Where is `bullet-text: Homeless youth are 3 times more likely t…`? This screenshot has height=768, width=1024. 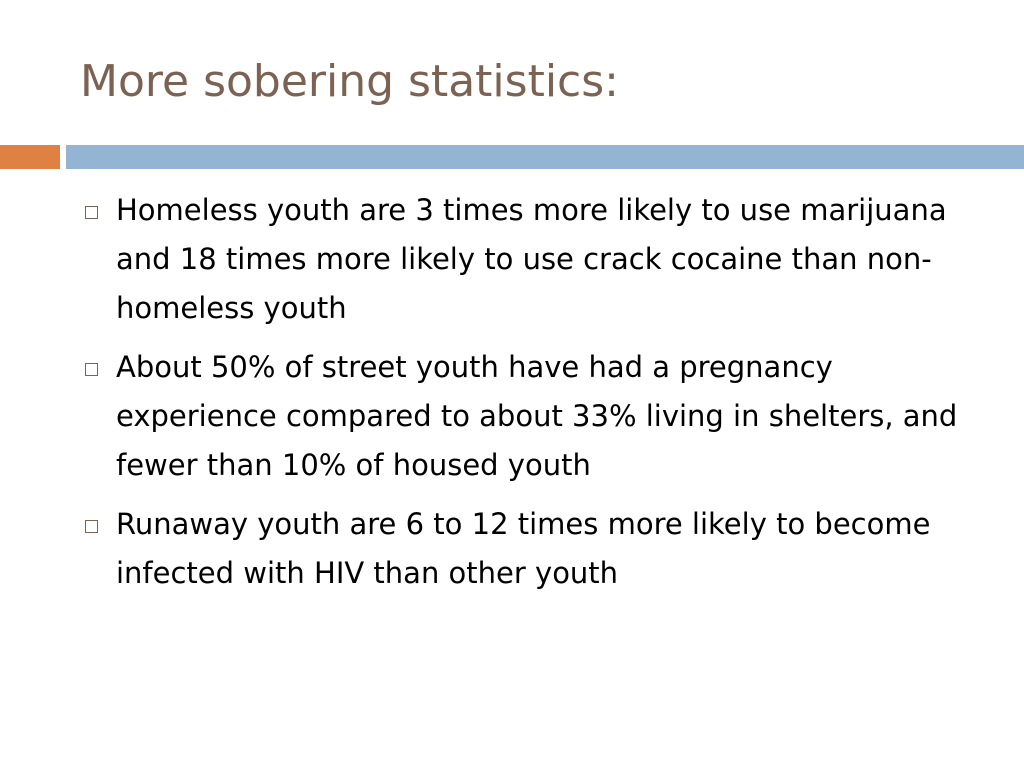
bullet-text: Homeless youth are 3 times more likely t… is located at coordinates (531, 259).